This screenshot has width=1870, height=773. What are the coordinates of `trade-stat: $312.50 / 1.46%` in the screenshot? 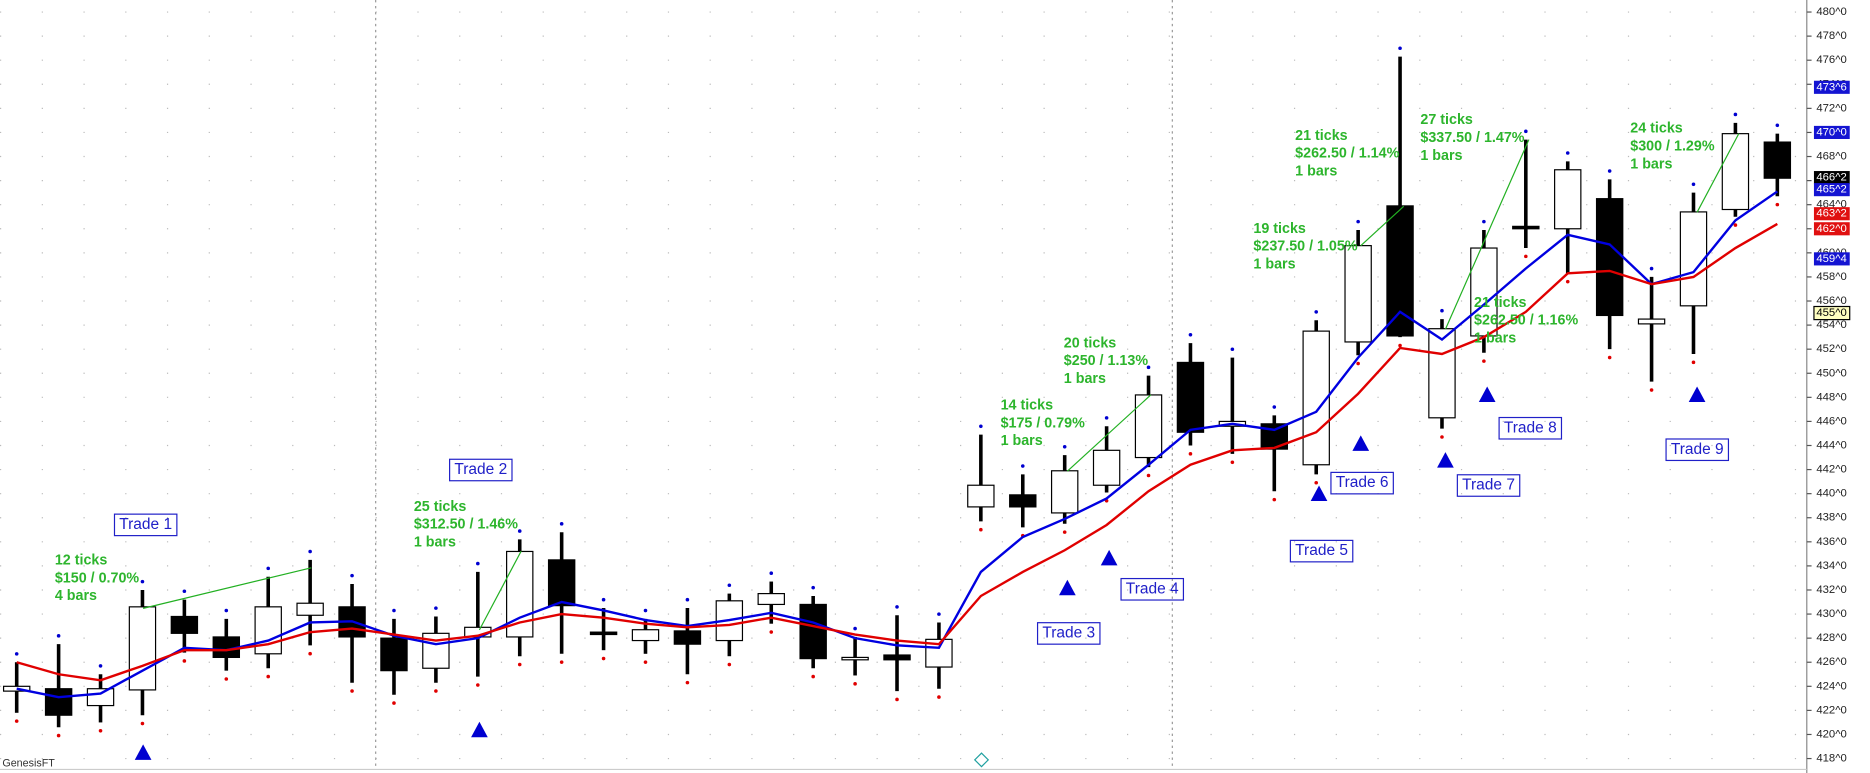 It's located at (466, 525).